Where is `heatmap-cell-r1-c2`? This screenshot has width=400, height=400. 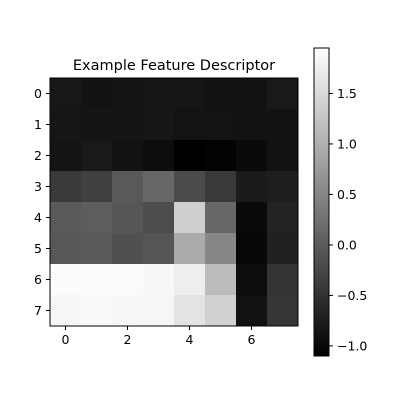 heatmap-cell-r1-c2 is located at coordinates (128, 125).